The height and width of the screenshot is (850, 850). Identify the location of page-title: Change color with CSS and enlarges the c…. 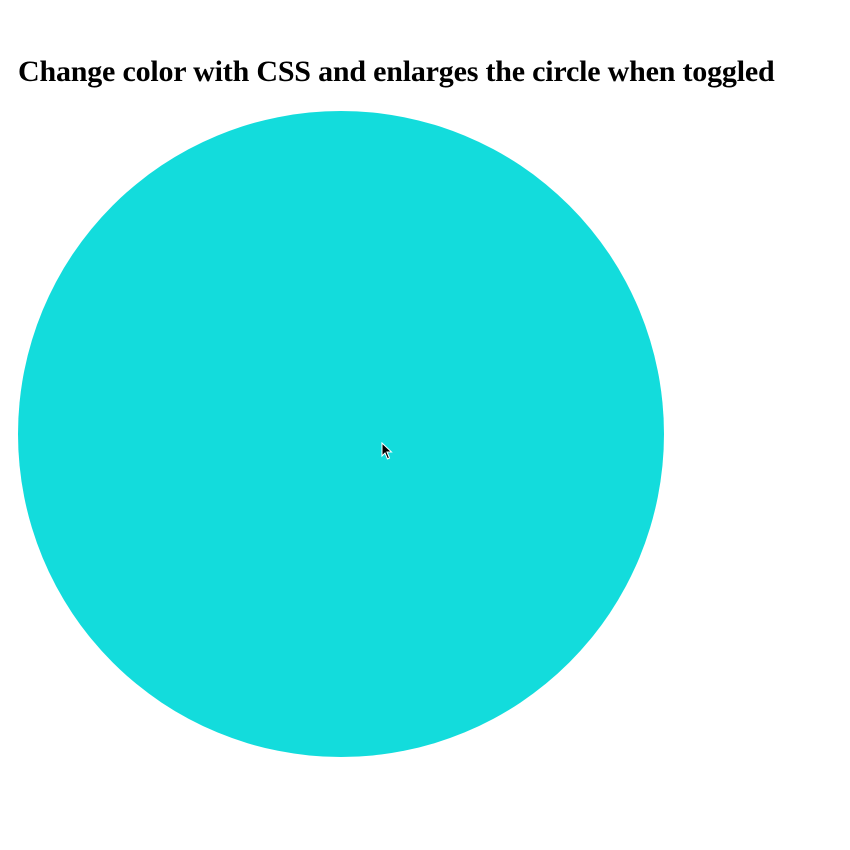
(396, 71).